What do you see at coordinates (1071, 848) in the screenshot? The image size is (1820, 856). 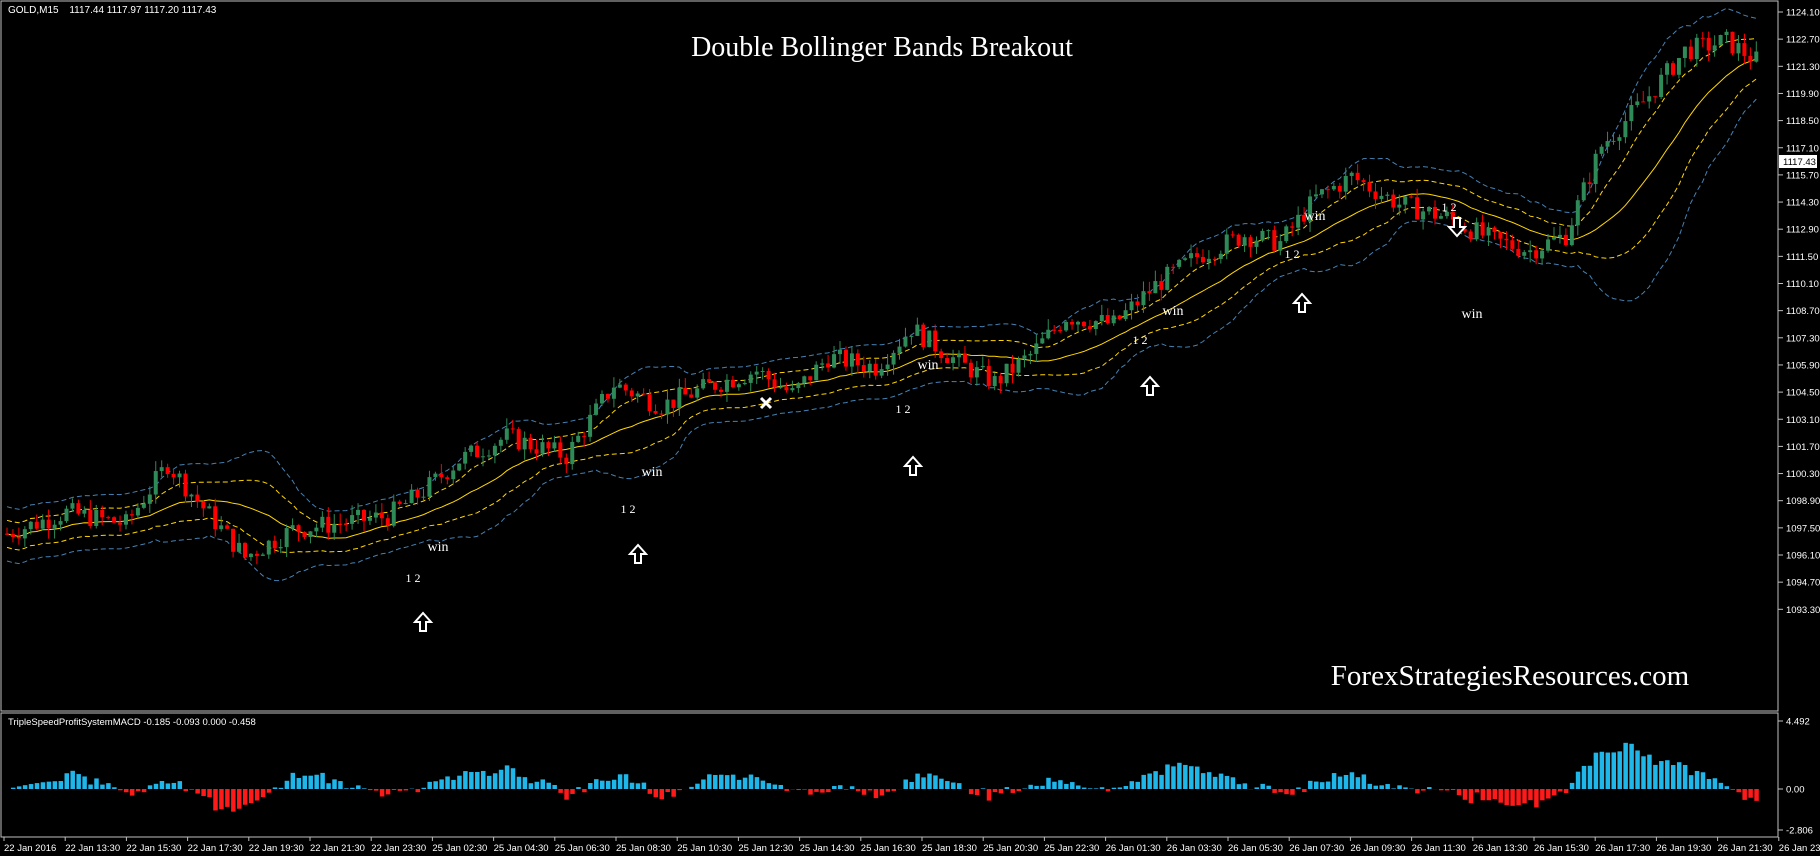 I see `time-tick-label: 25 Jan 22:30` at bounding box center [1071, 848].